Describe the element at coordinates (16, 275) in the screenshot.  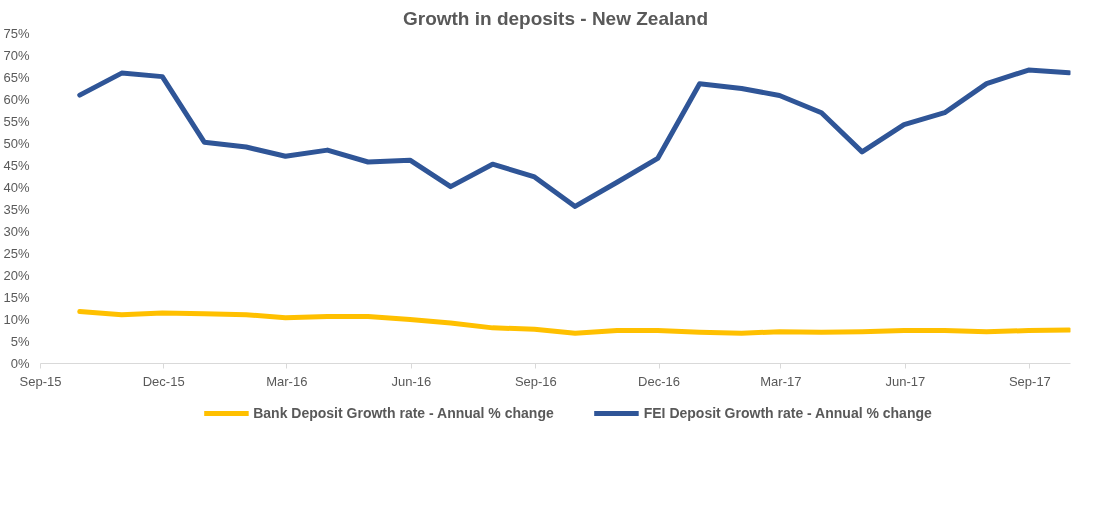
I see `y-tick-label: 20%` at that location.